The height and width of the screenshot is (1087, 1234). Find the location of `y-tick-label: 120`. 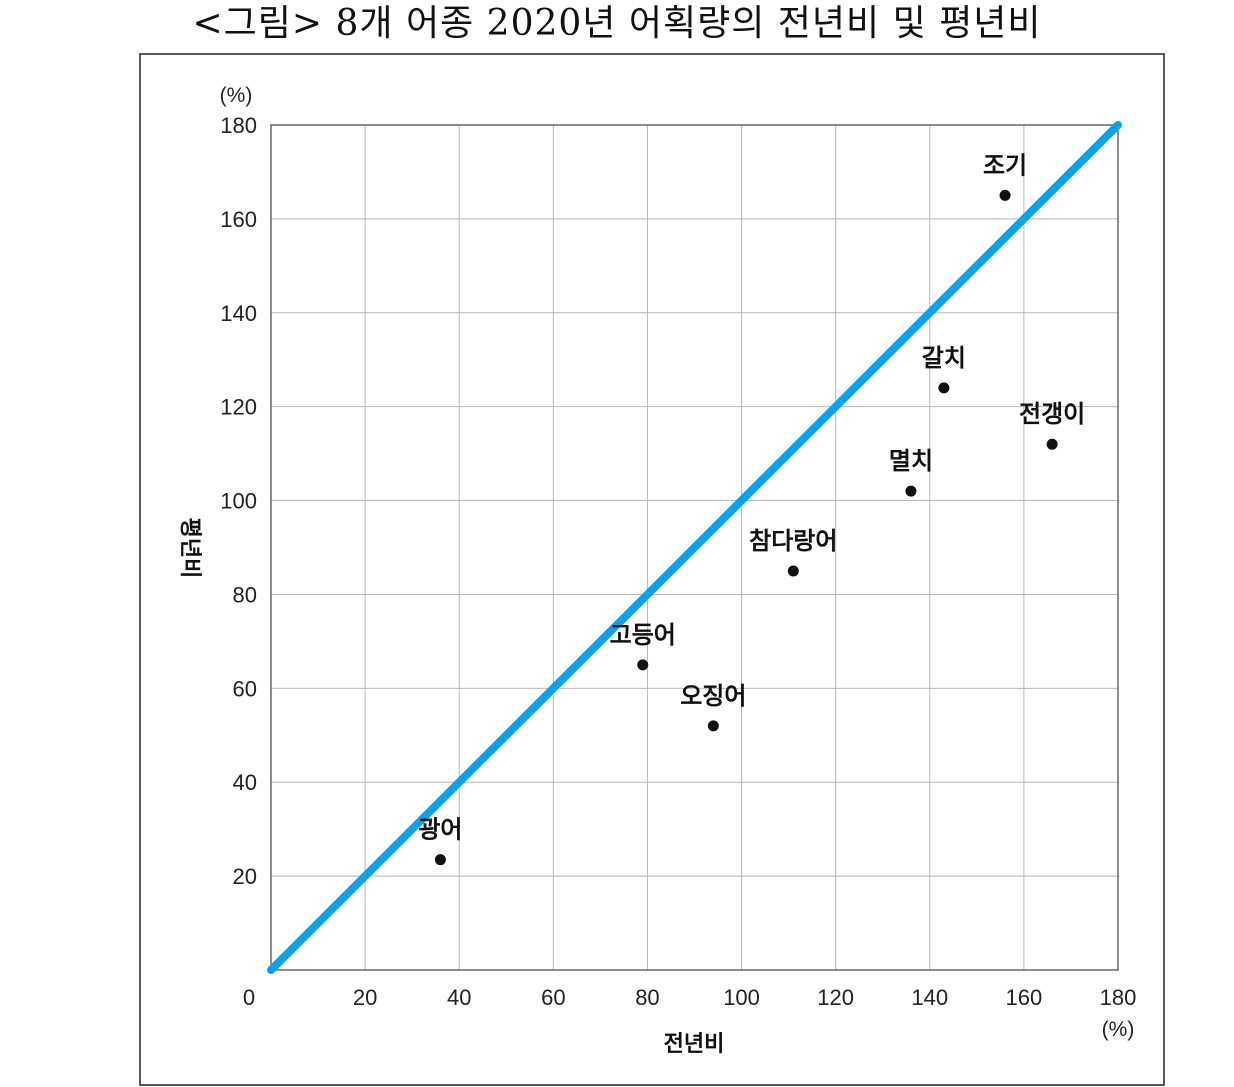

y-tick-label: 120 is located at coordinates (238, 407).